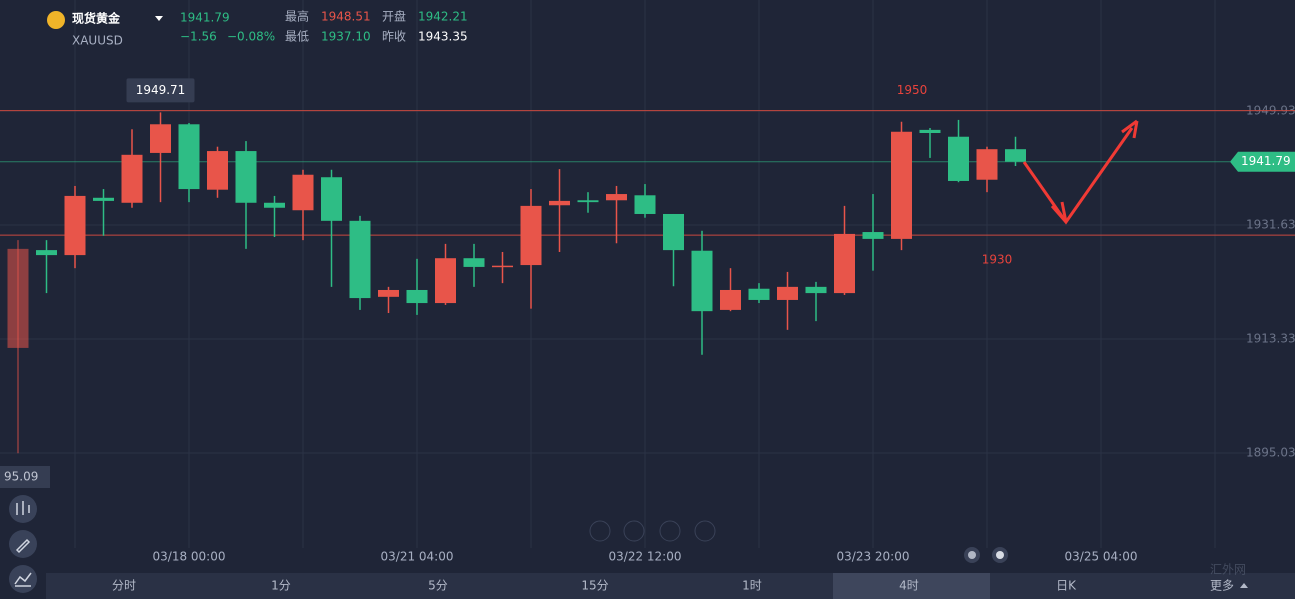 The image size is (1295, 599). I want to click on price: 1941.79, so click(205, 18).